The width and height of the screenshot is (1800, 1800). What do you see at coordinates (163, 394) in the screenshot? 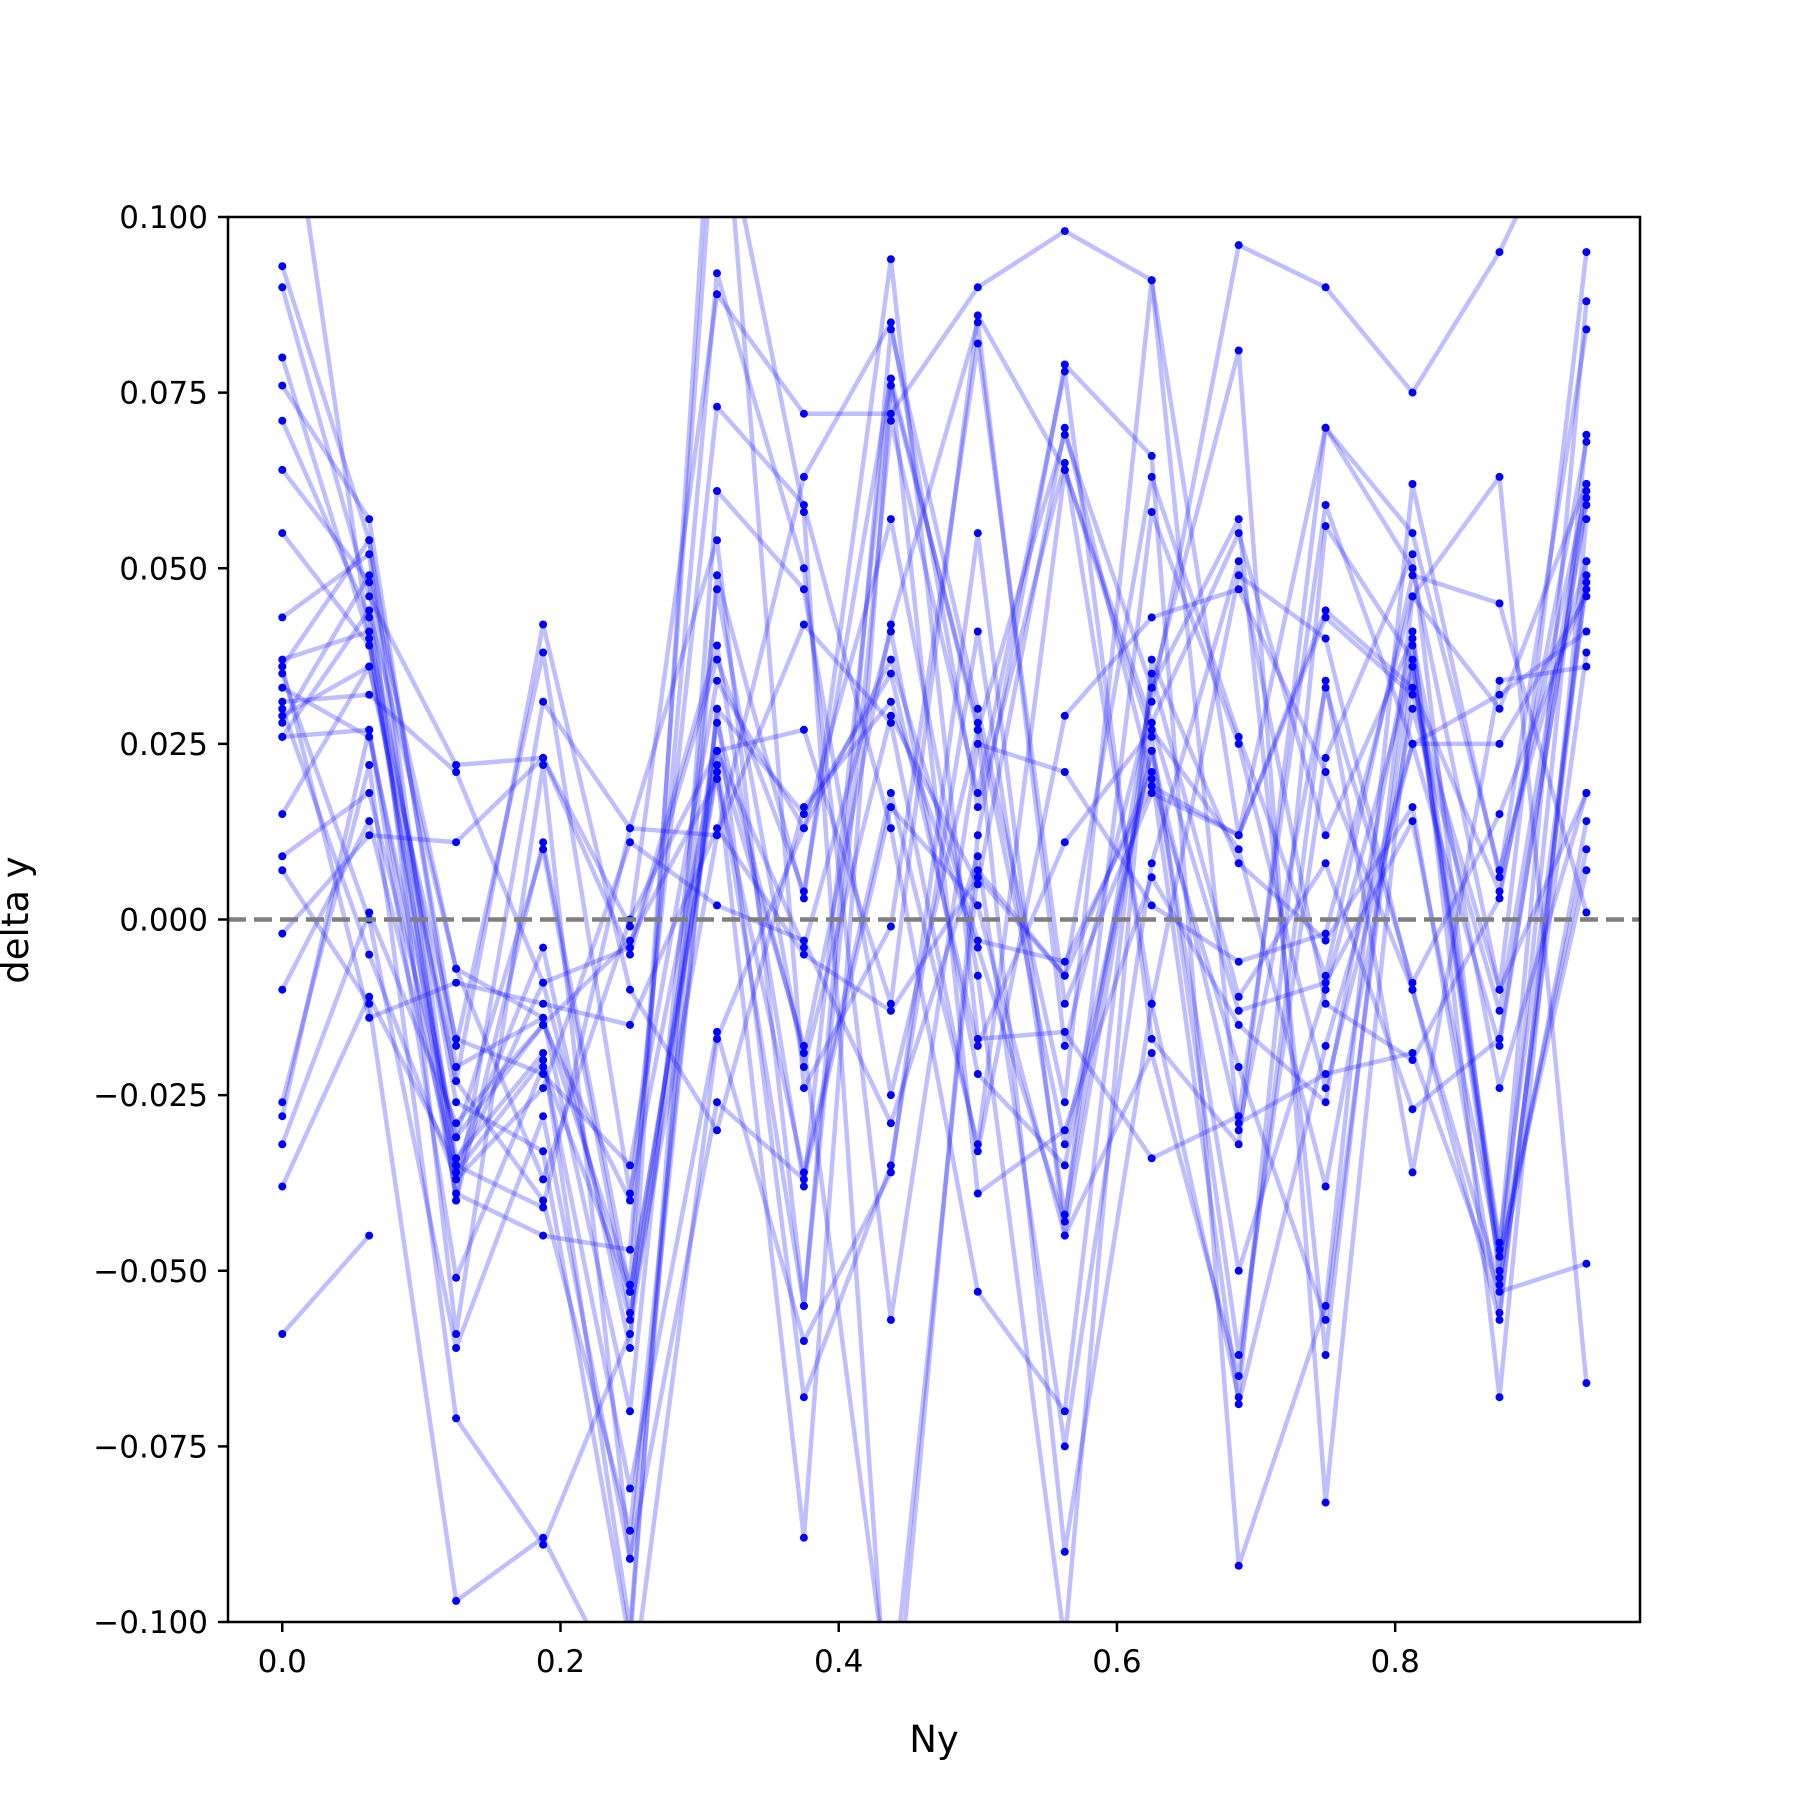
I see `y-tick-label: 0.075` at bounding box center [163, 394].